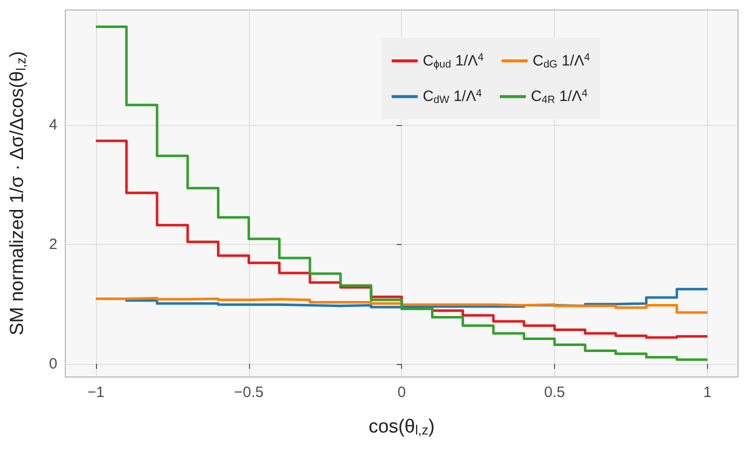  What do you see at coordinates (401, 427) in the screenshot?
I see `x-axis-title: cos(θl,z)` at bounding box center [401, 427].